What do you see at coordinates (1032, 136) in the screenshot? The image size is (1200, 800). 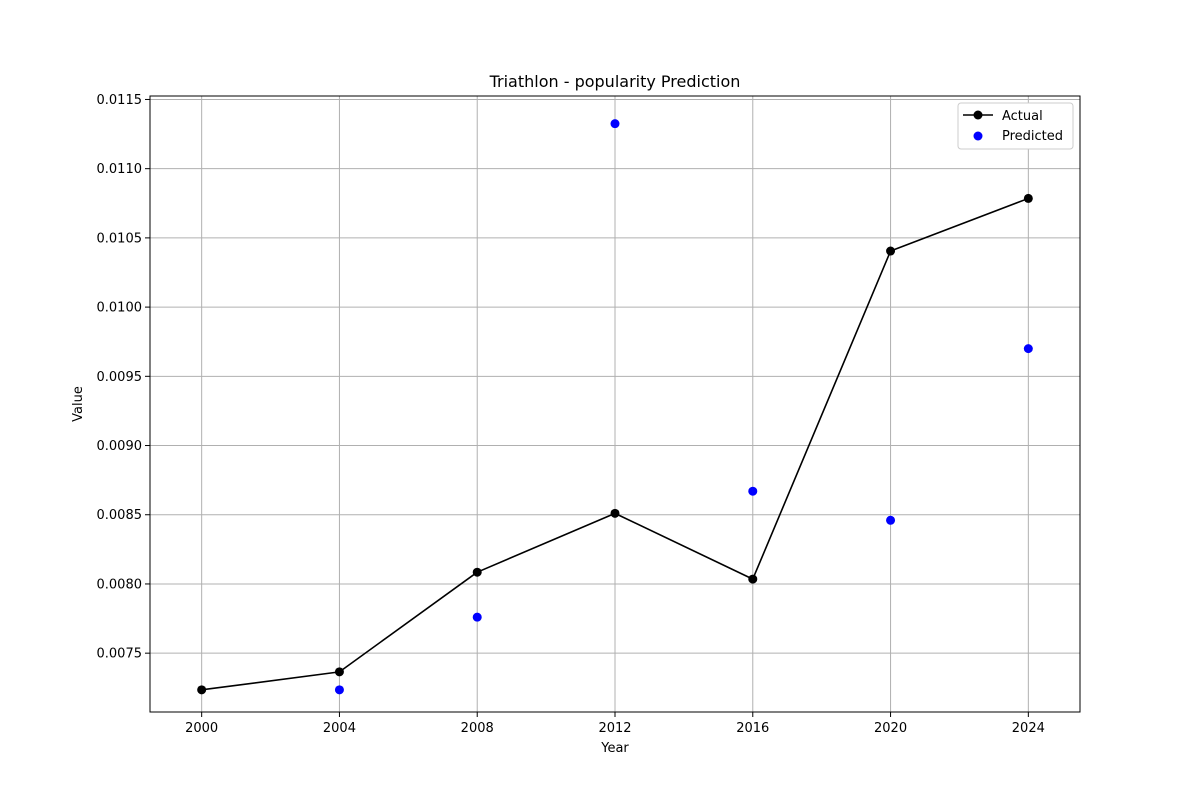 I see `legend-predicted-label: Predicted` at bounding box center [1032, 136].